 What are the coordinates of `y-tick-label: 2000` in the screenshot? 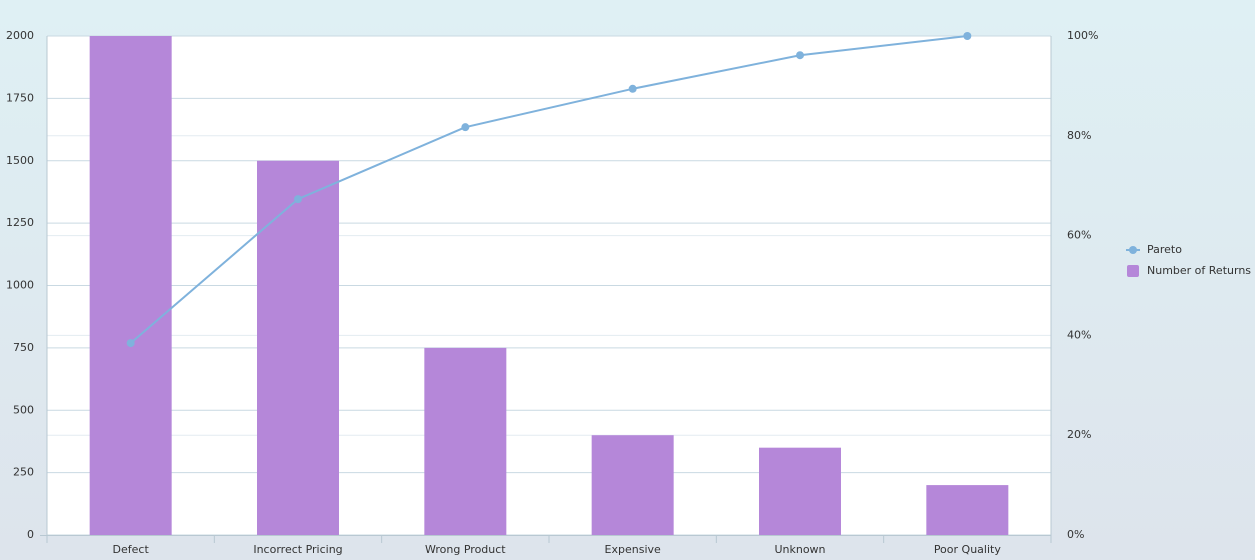 It's located at (20, 35).